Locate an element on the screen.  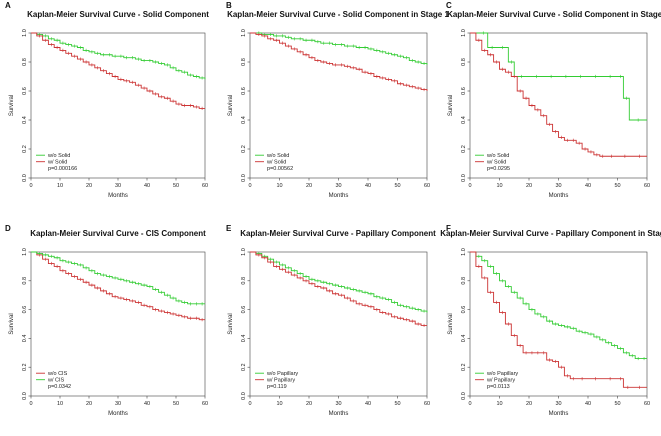
x-tick-label: 40 is located at coordinates (368, 186).